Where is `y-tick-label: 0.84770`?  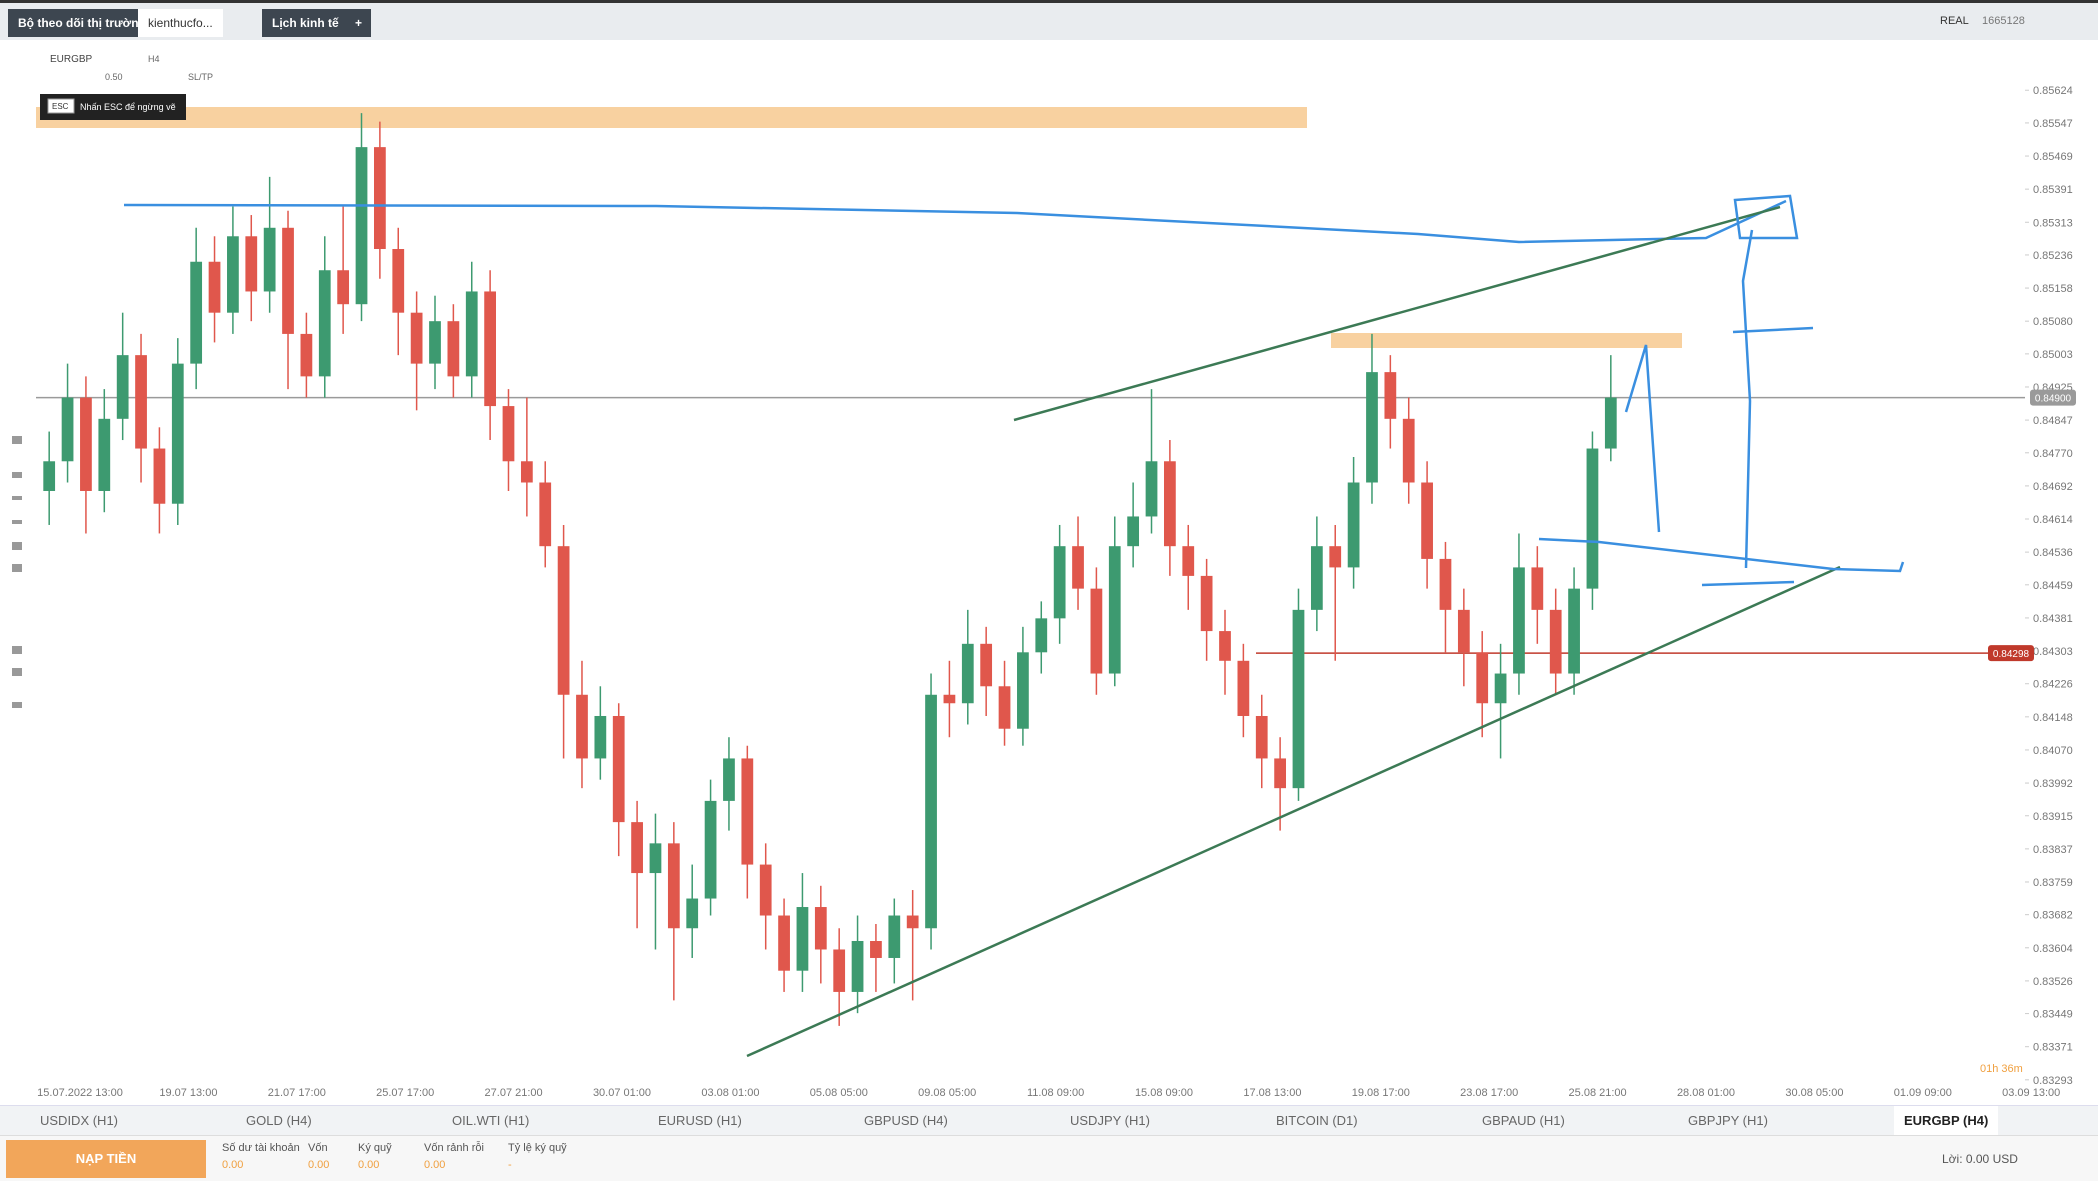
y-tick-label: 0.84770 is located at coordinates (2053, 454).